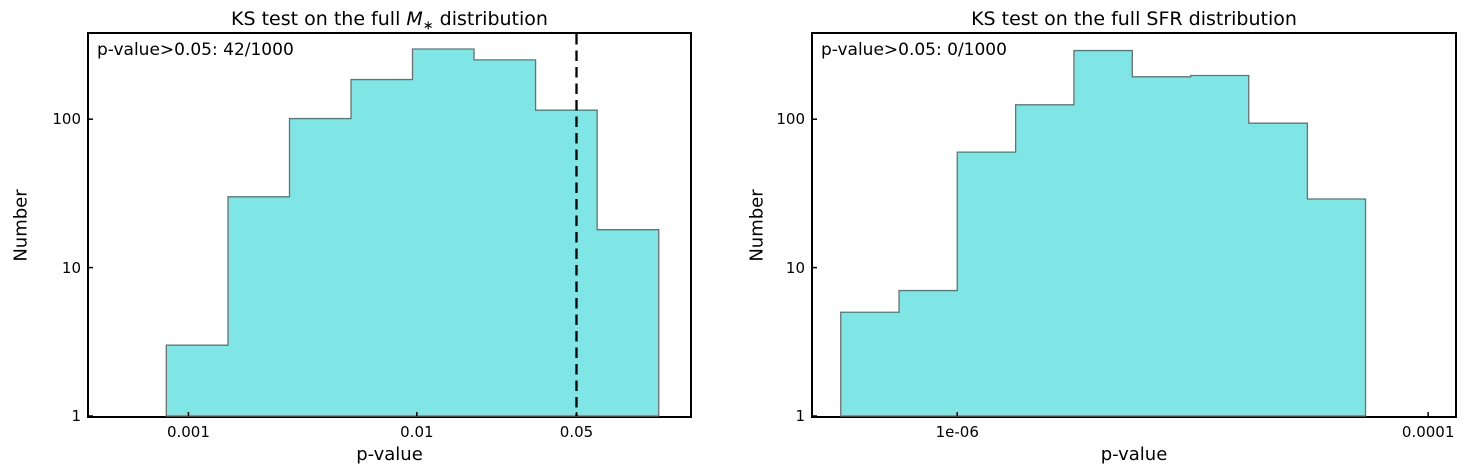 Image resolution: width=1465 pixels, height=476 pixels. Describe the element at coordinates (414, 19) in the screenshot. I see `left-title-math-var: M` at that location.